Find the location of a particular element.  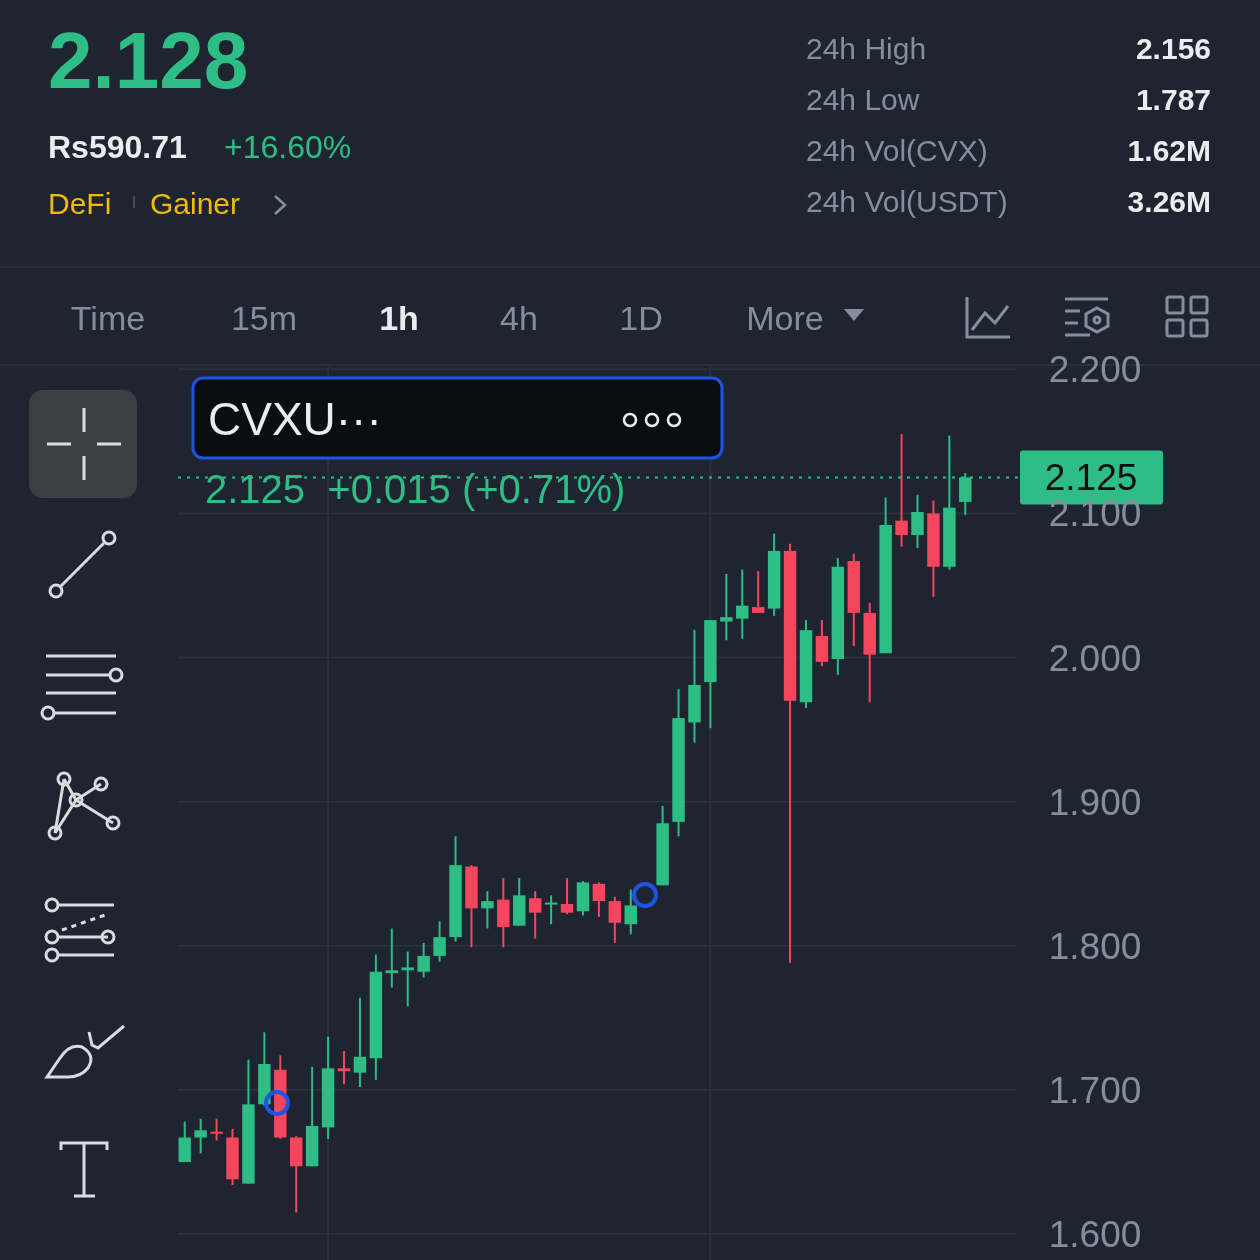

text: 24h Low is located at coordinates (863, 99).